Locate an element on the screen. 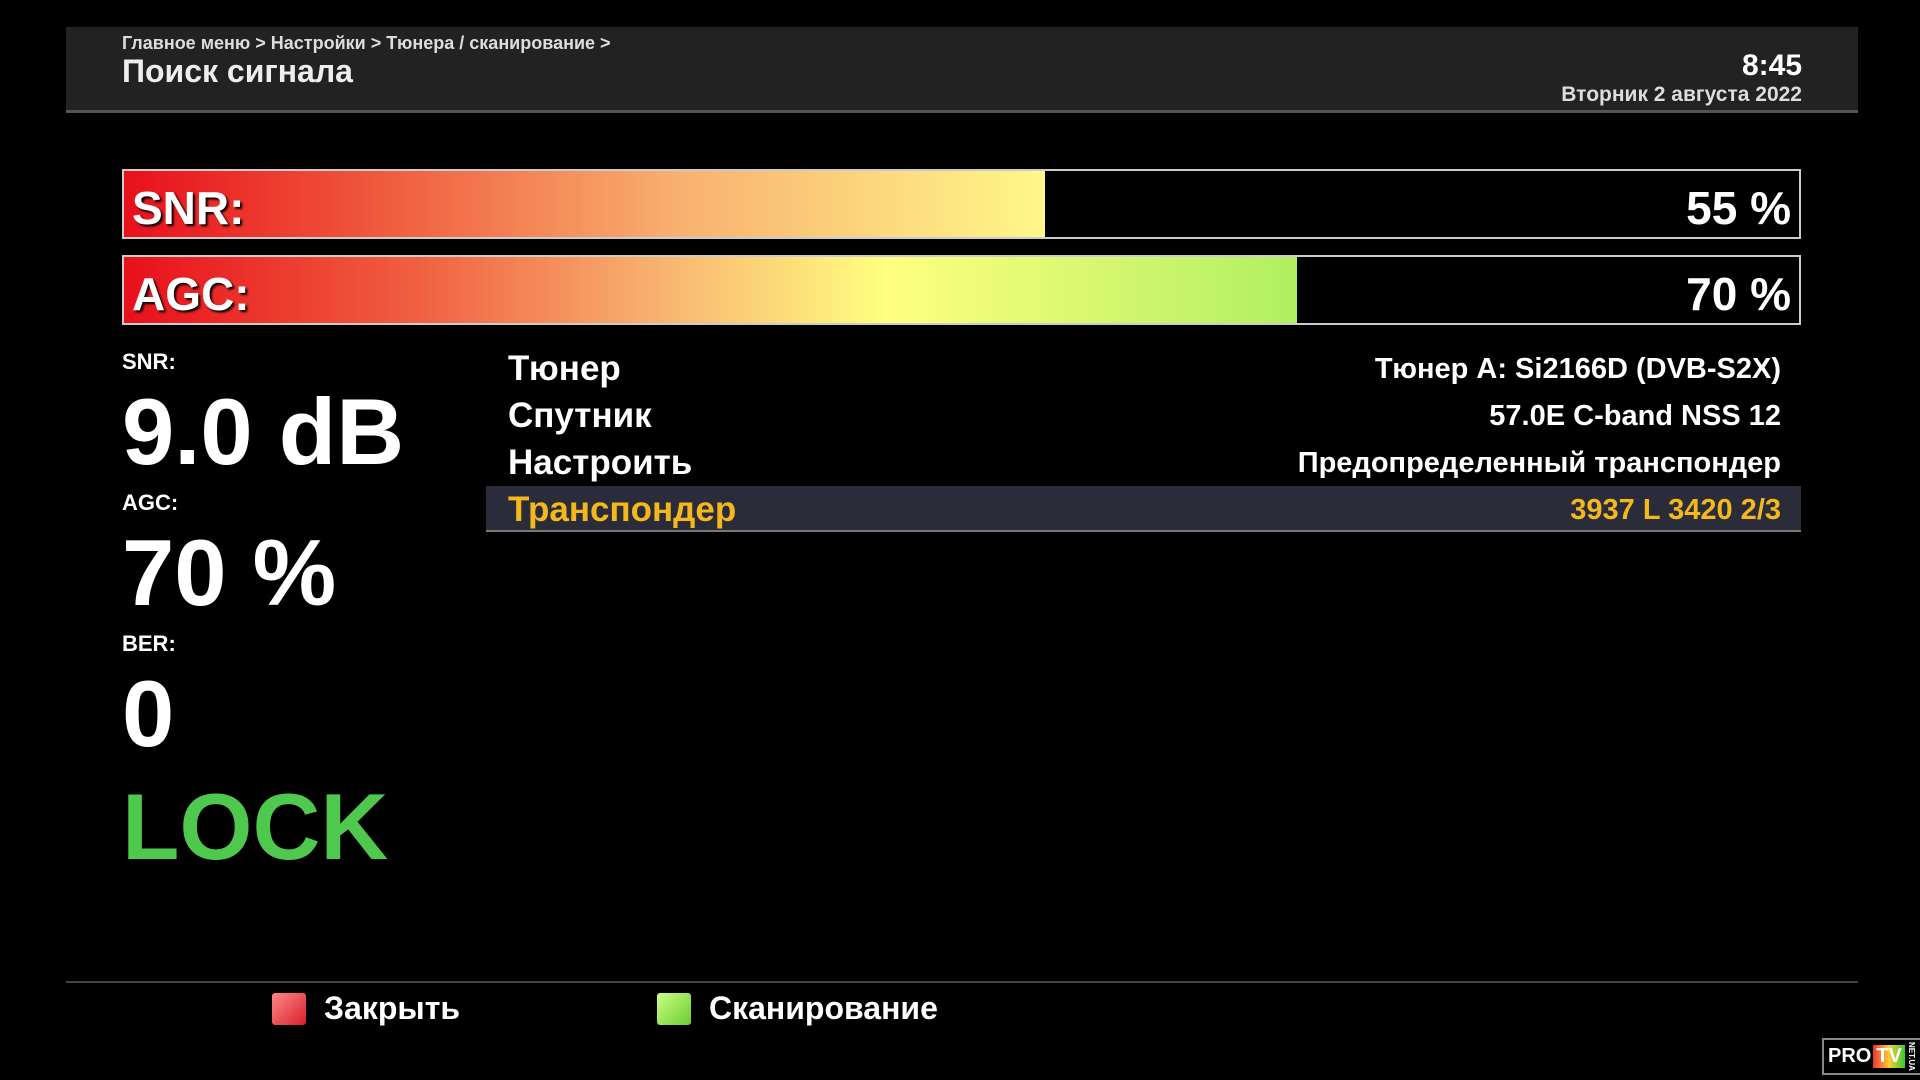 The image size is (1920, 1080). close-label: Закрыть is located at coordinates (392, 1008).